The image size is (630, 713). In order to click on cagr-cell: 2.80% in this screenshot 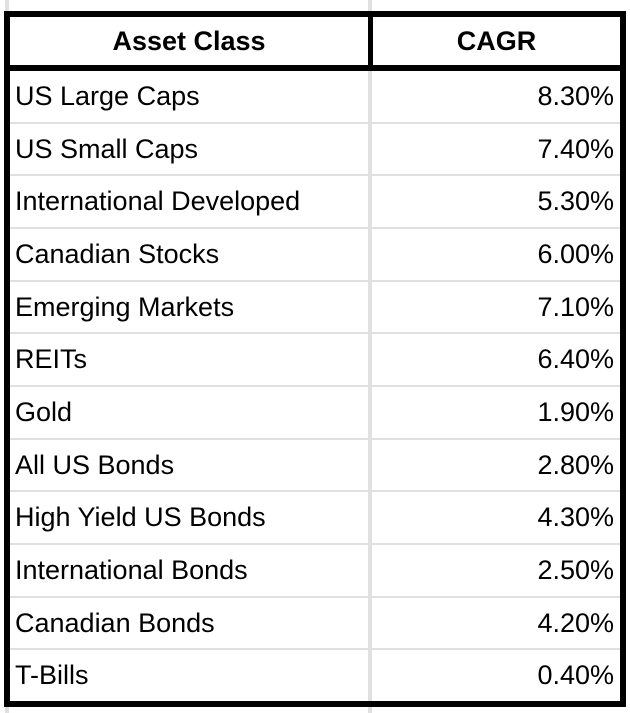, I will do `click(575, 464)`.